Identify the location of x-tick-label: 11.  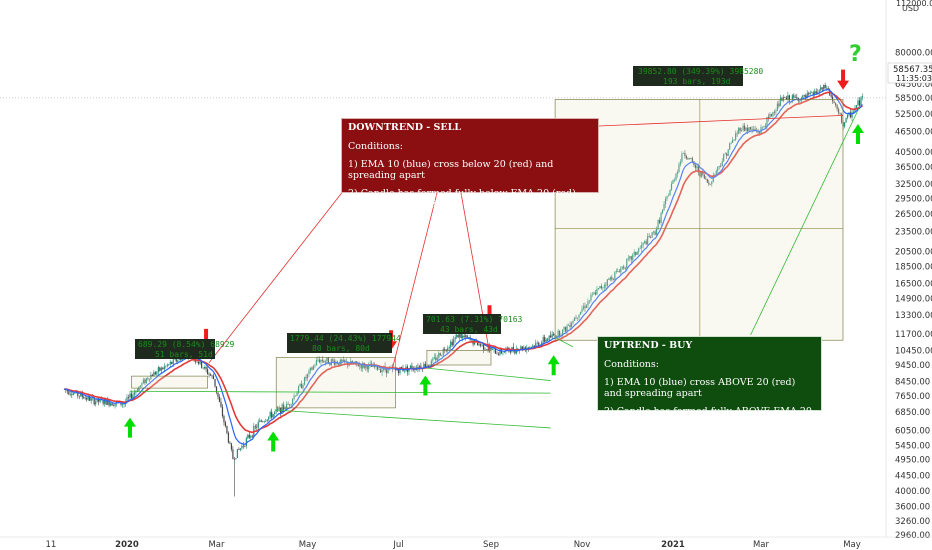
(50, 545).